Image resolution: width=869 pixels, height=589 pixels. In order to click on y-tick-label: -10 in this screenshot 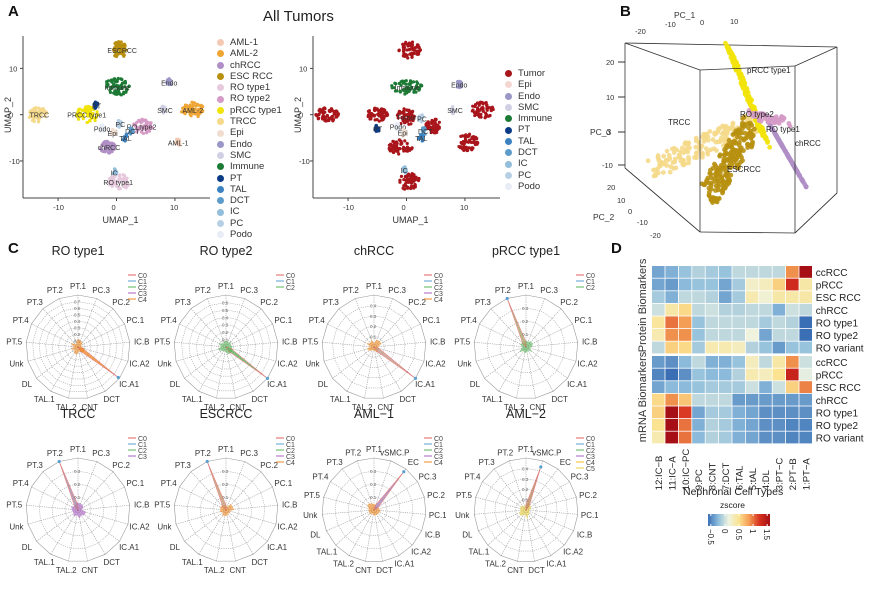, I will do `click(304, 161)`.